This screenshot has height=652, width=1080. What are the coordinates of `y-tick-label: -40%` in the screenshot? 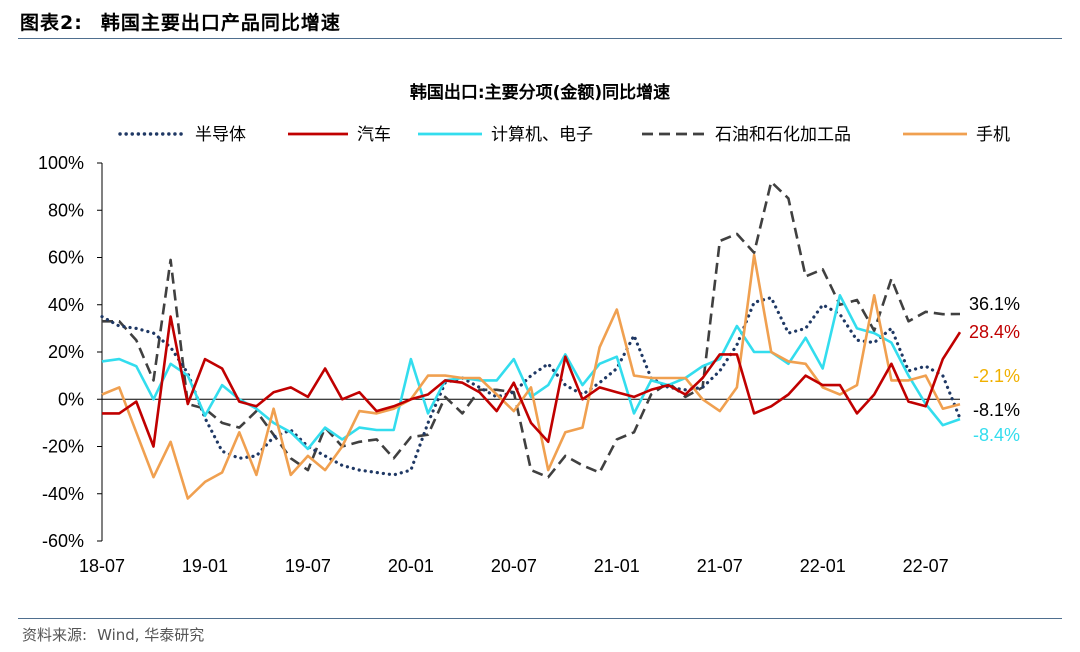 It's located at (63, 494).